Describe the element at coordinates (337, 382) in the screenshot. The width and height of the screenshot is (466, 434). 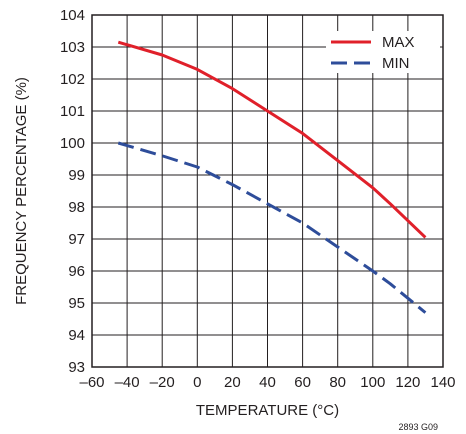
I see `x-tick-label: 80` at that location.